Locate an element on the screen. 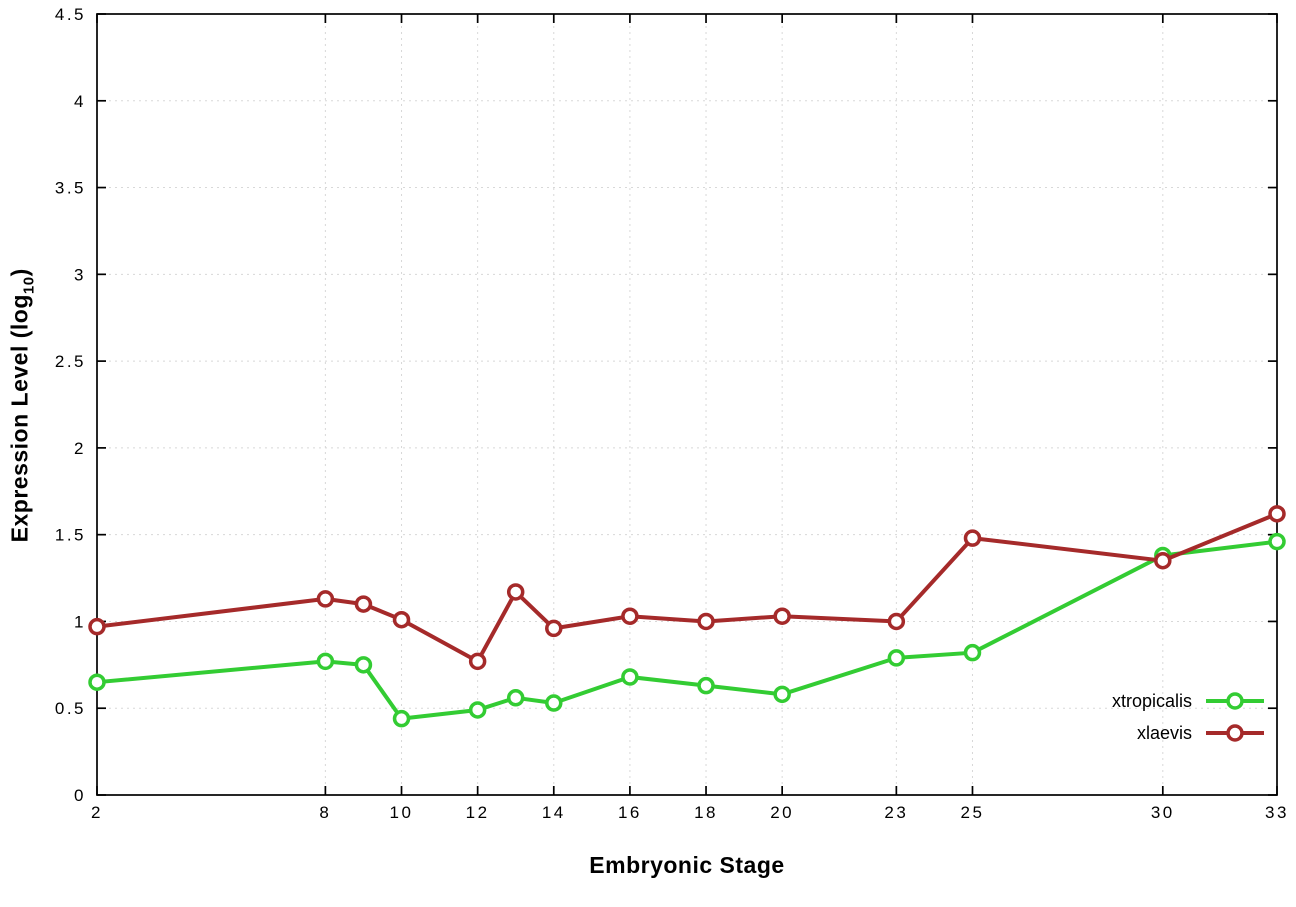 The image size is (1296, 907). y-axis-label: Expression Level (log10) is located at coordinates (22, 405).